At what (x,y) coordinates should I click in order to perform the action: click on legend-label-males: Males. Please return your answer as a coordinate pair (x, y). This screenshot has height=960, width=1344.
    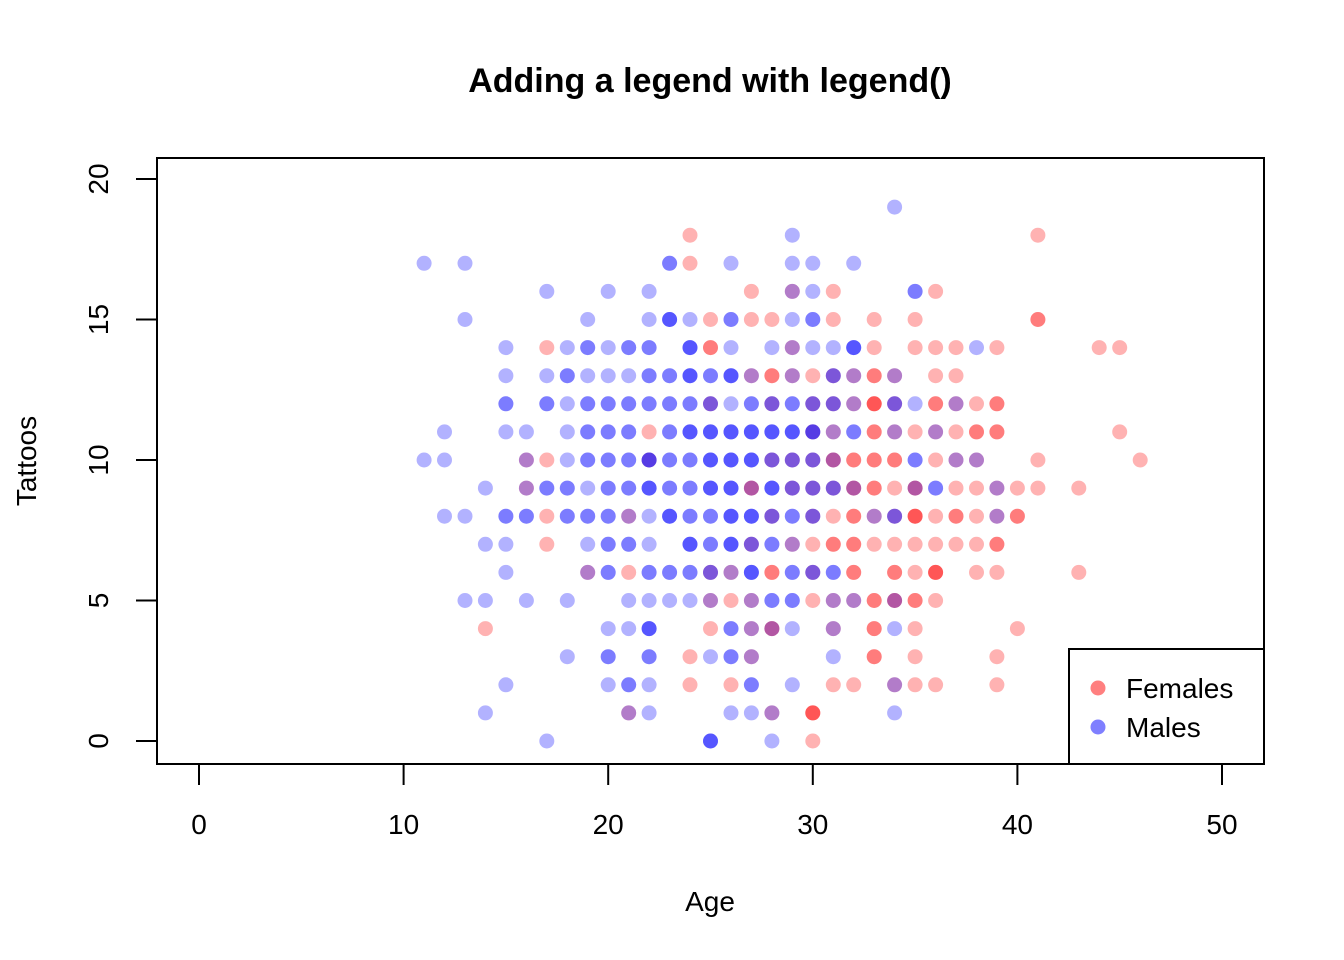
    Looking at the image, I should click on (1163, 727).